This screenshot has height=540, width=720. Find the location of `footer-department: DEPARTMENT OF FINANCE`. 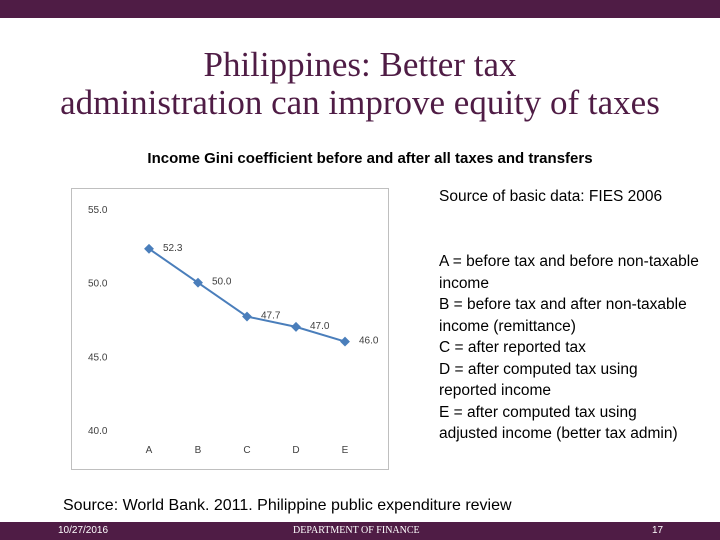

footer-department: DEPARTMENT OF FINANCE is located at coordinates (356, 530).